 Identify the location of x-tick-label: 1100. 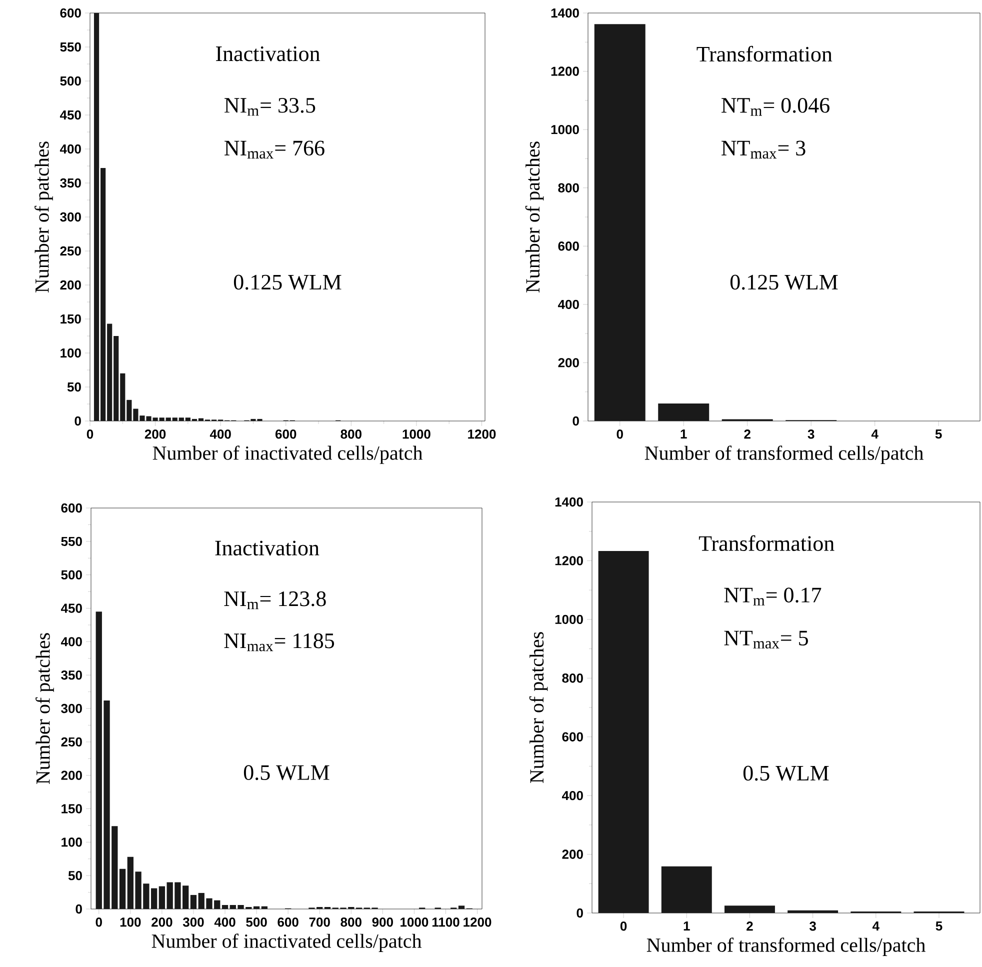
(446, 922).